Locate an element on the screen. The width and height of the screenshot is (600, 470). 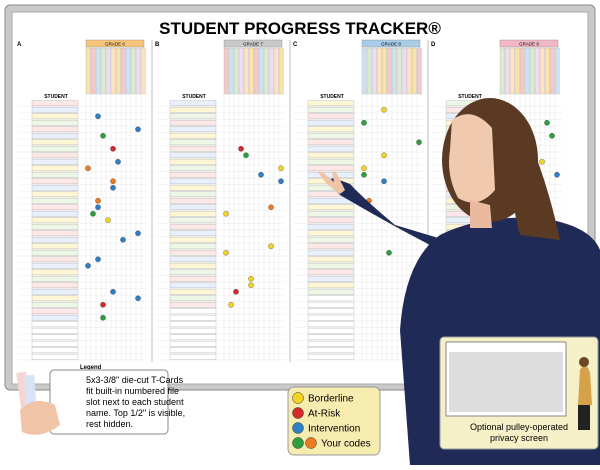
legend-label: Intervention is located at coordinates (334, 429).